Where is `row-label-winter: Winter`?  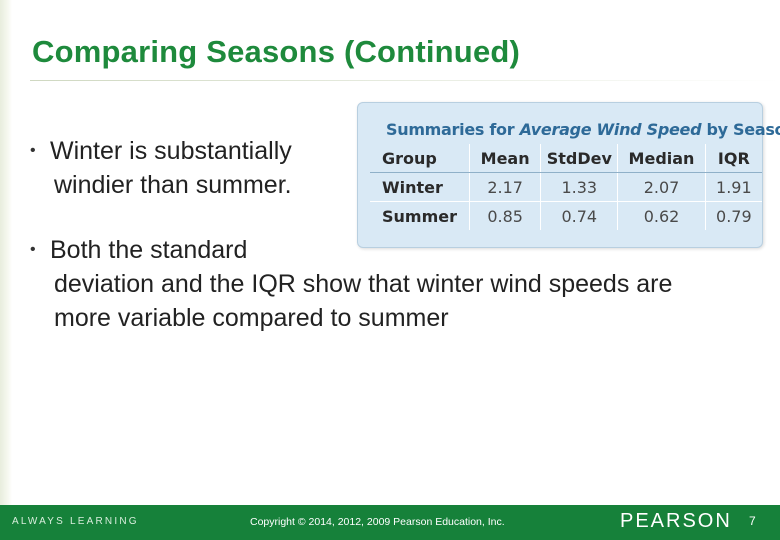 row-label-winter: Winter is located at coordinates (420, 187).